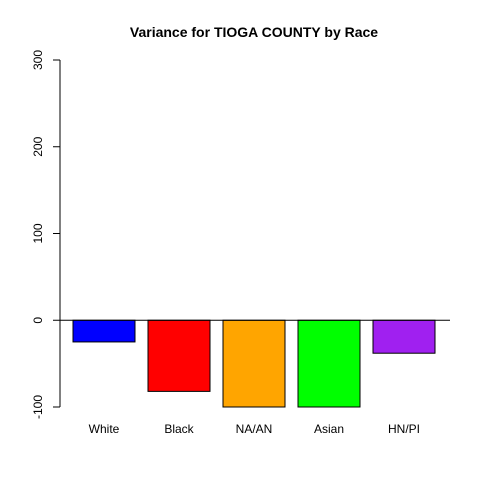 Image resolution: width=480 pixels, height=480 pixels. Describe the element at coordinates (329, 429) in the screenshot. I see `x-category-label: Asian` at that location.